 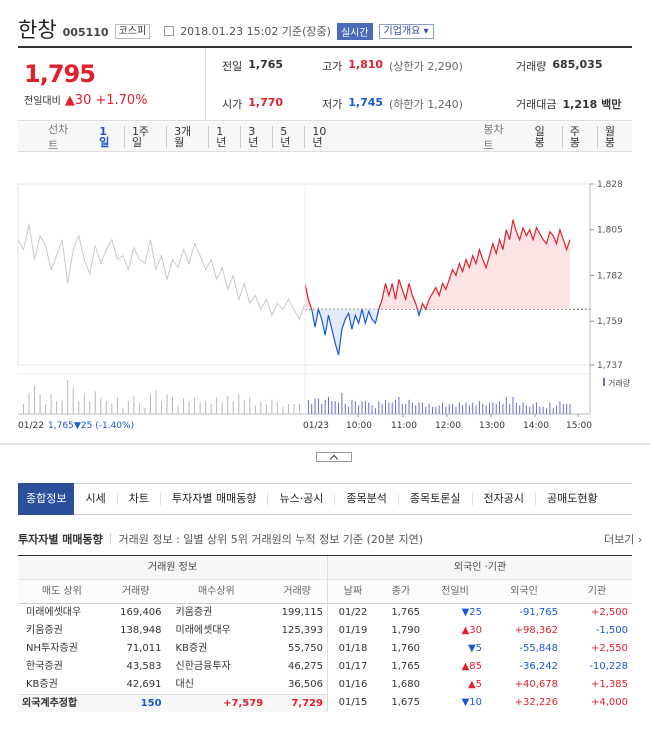 I want to click on tab-chart: 차트, so click(x=138, y=499).